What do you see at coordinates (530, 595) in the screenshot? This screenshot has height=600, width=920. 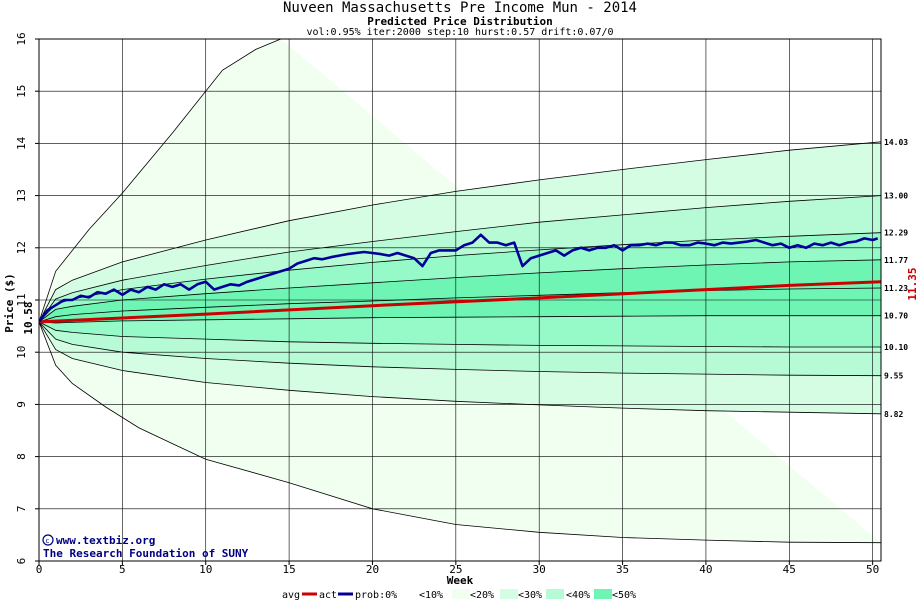 I see `legend-label: <30%` at bounding box center [530, 595].